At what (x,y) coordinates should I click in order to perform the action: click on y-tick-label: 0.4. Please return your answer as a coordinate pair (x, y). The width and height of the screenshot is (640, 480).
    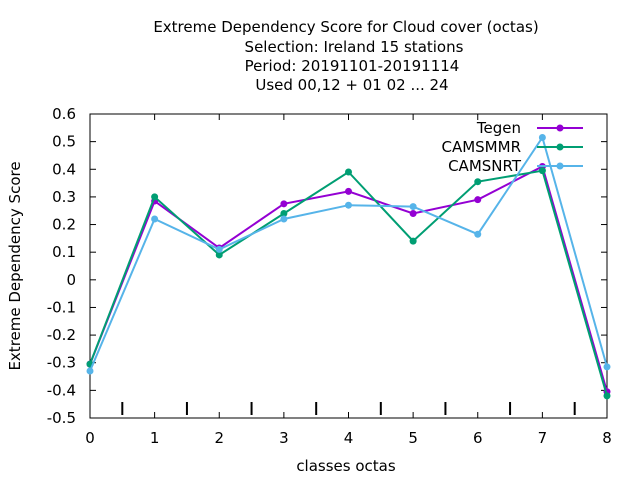
    Looking at the image, I should click on (64, 169).